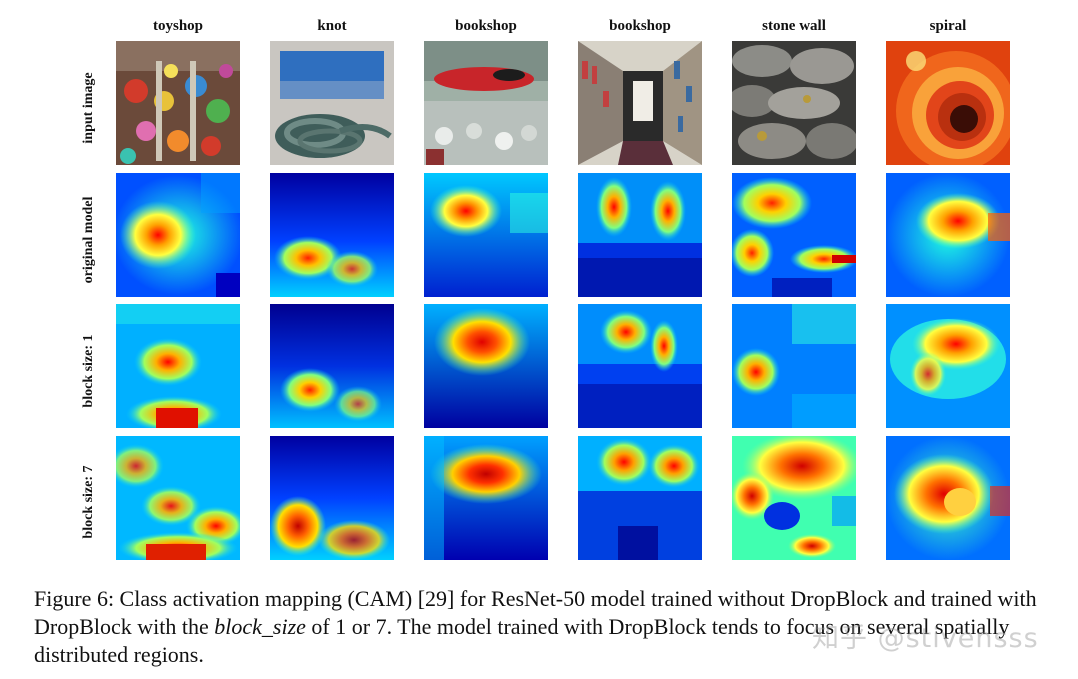 Image resolution: width=1078 pixels, height=679 pixels. Describe the element at coordinates (88, 108) in the screenshot. I see `row-label-input-image: input image` at that location.